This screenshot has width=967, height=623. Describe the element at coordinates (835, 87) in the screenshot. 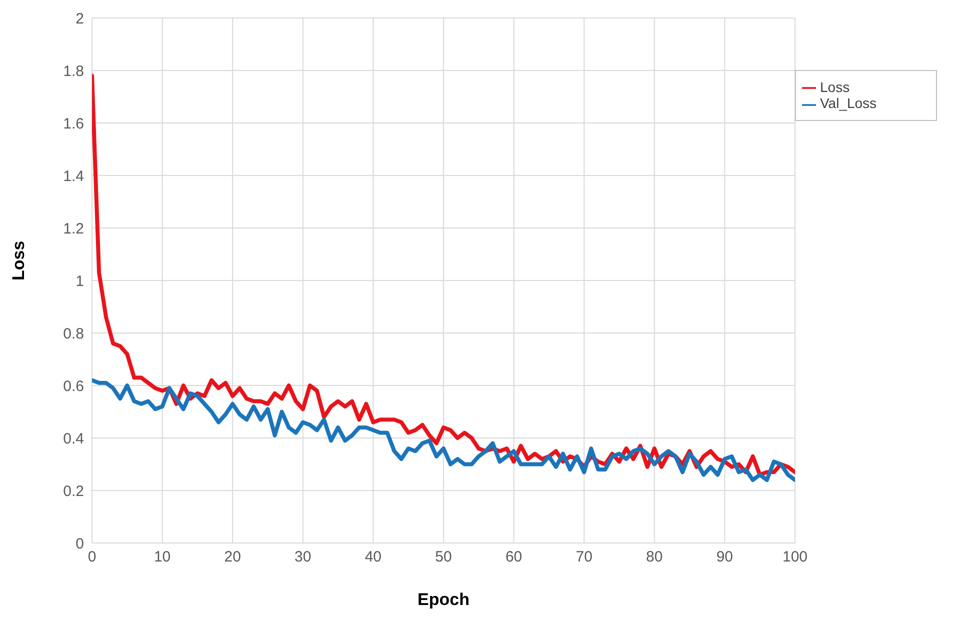

I see `legend-label: Loss` at that location.